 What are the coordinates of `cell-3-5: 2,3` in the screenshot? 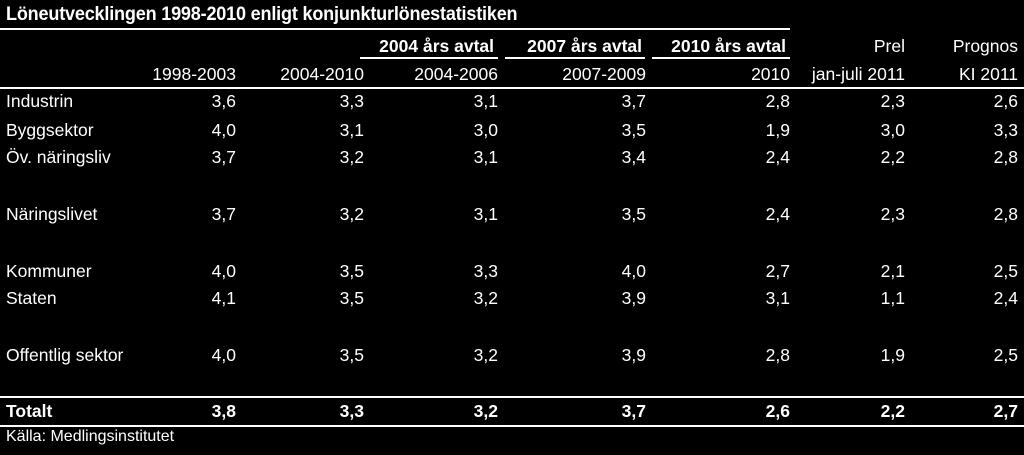 It's located at (892, 214).